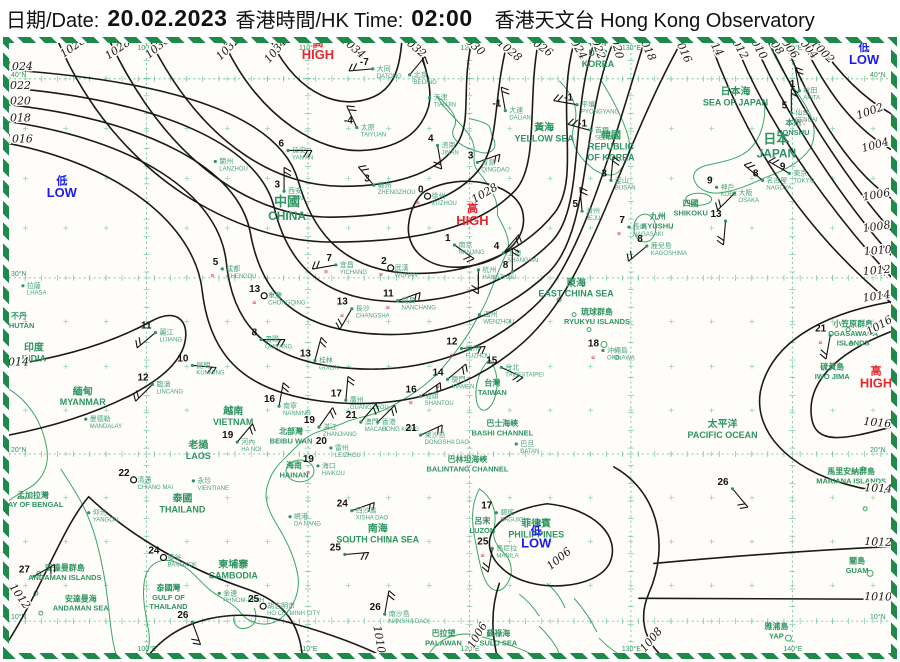 The image size is (900, 662). I want to click on region-label: LUZON, so click(483, 530).